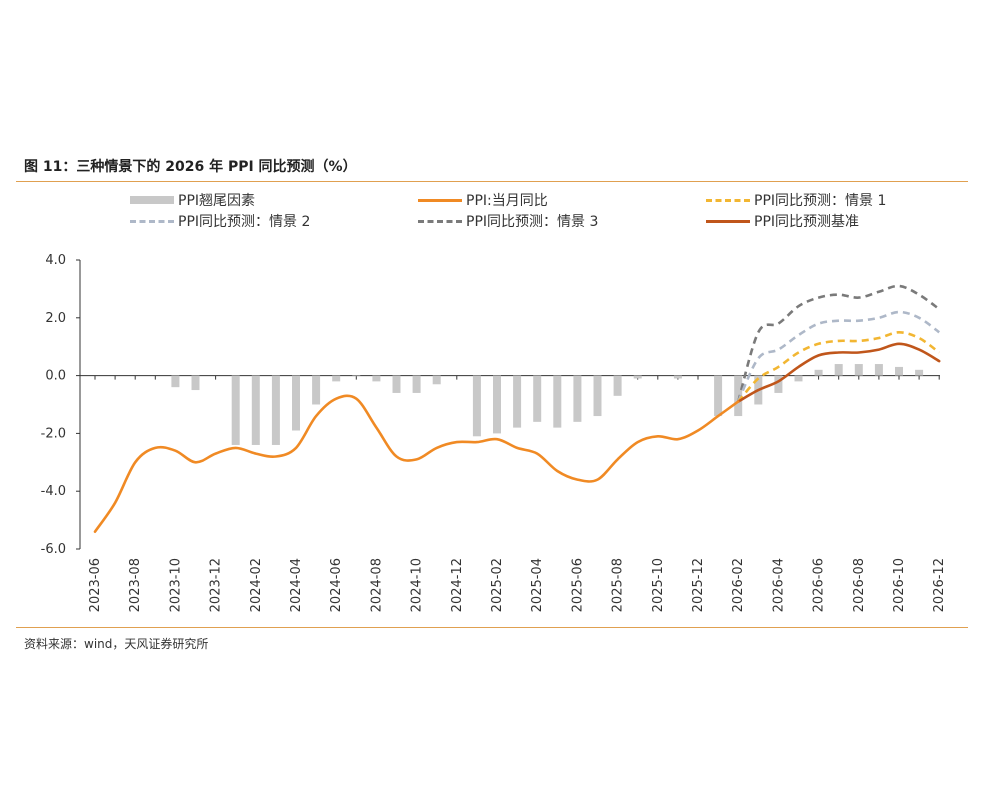 Image resolution: width=999 pixels, height=801 pixels. What do you see at coordinates (492, 627) in the screenshot?
I see `source-divider` at bounding box center [492, 627].